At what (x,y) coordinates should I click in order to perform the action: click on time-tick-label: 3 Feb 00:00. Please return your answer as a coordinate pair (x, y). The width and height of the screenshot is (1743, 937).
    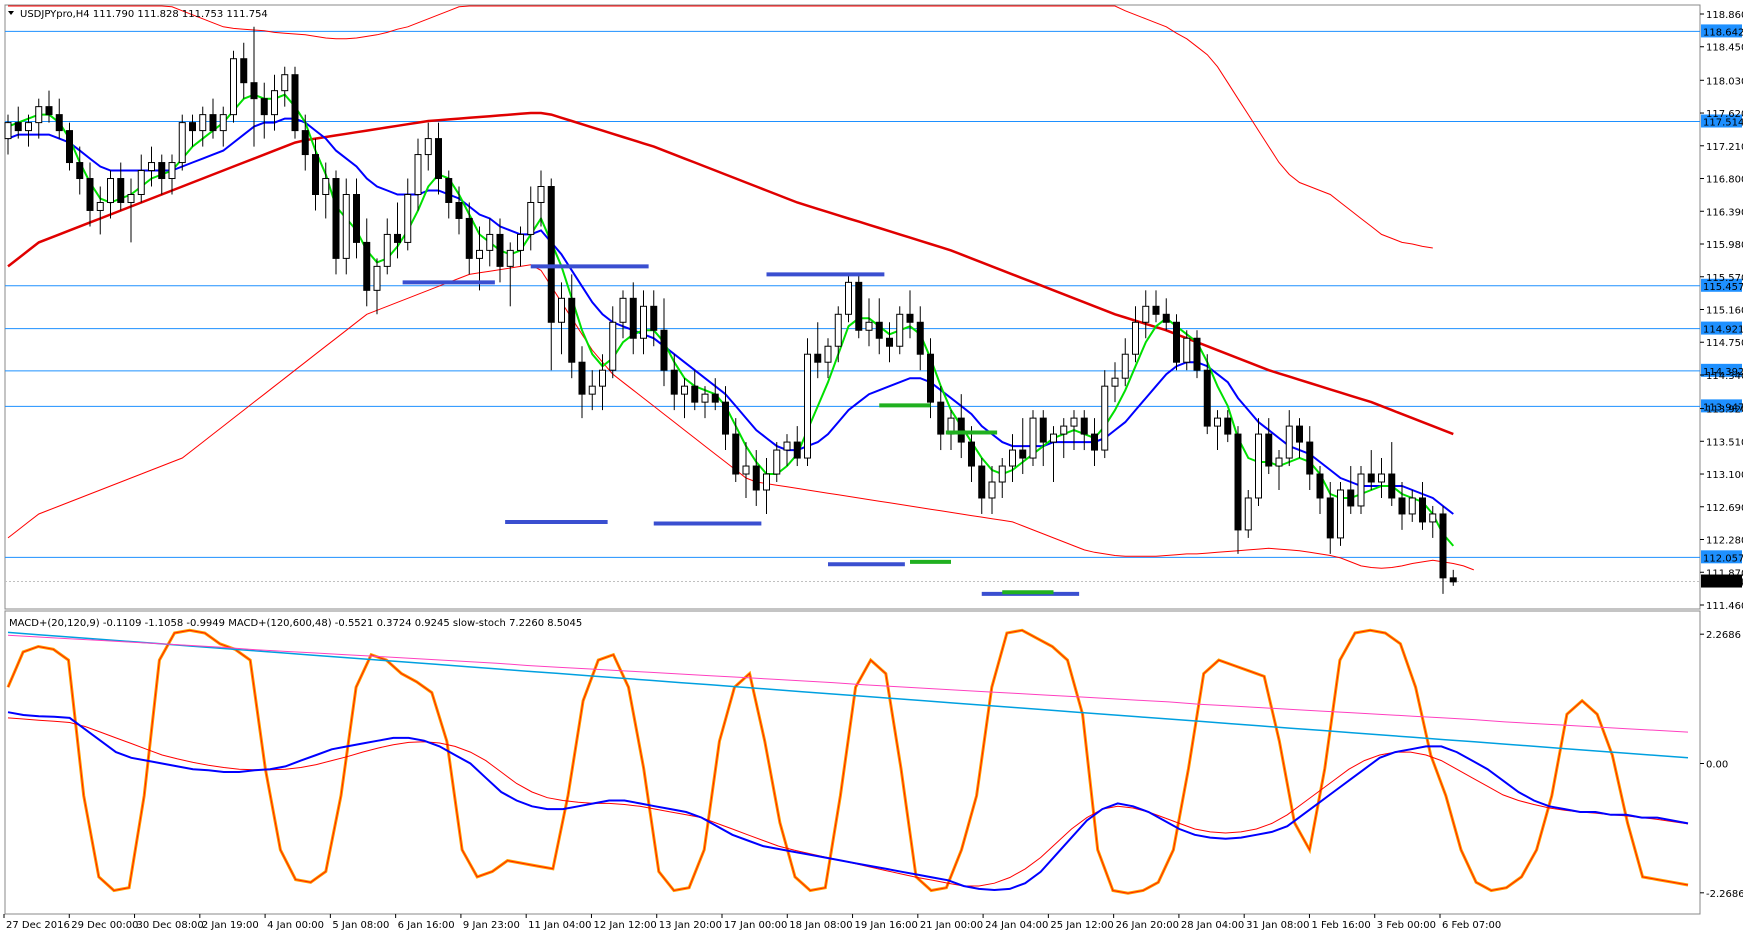
    Looking at the image, I should click on (1406, 925).